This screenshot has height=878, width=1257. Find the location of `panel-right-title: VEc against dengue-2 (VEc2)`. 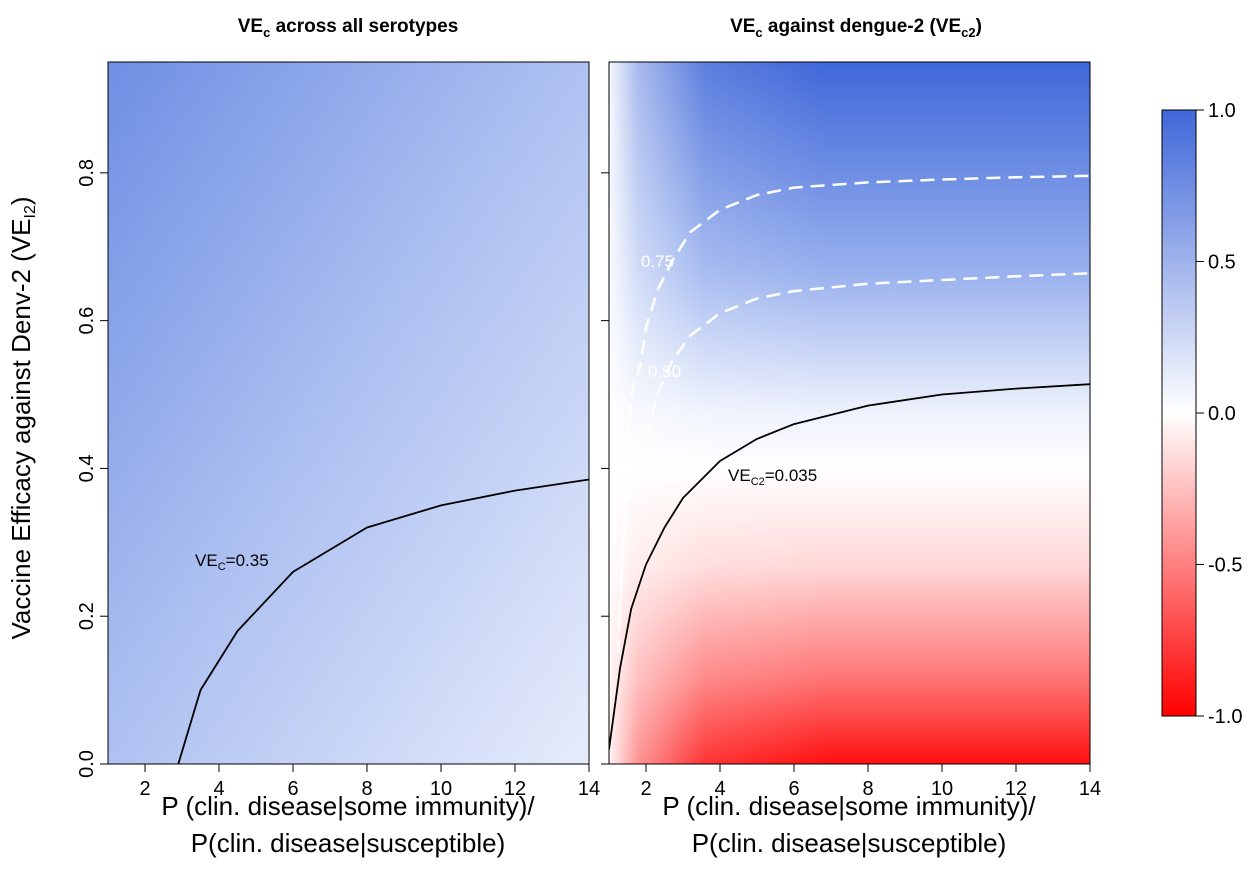

panel-right-title: VEc against dengue-2 (VEc2) is located at coordinates (856, 28).